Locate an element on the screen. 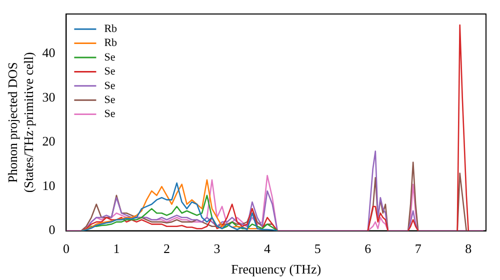  y-tick-label: 30 is located at coordinates (49, 96).